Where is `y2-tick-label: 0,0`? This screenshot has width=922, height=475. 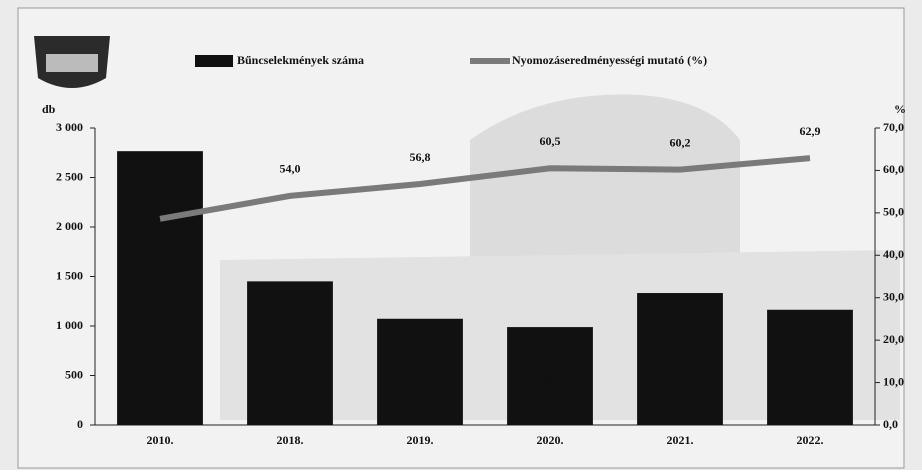 y2-tick-label: 0,0 is located at coordinates (890, 424).